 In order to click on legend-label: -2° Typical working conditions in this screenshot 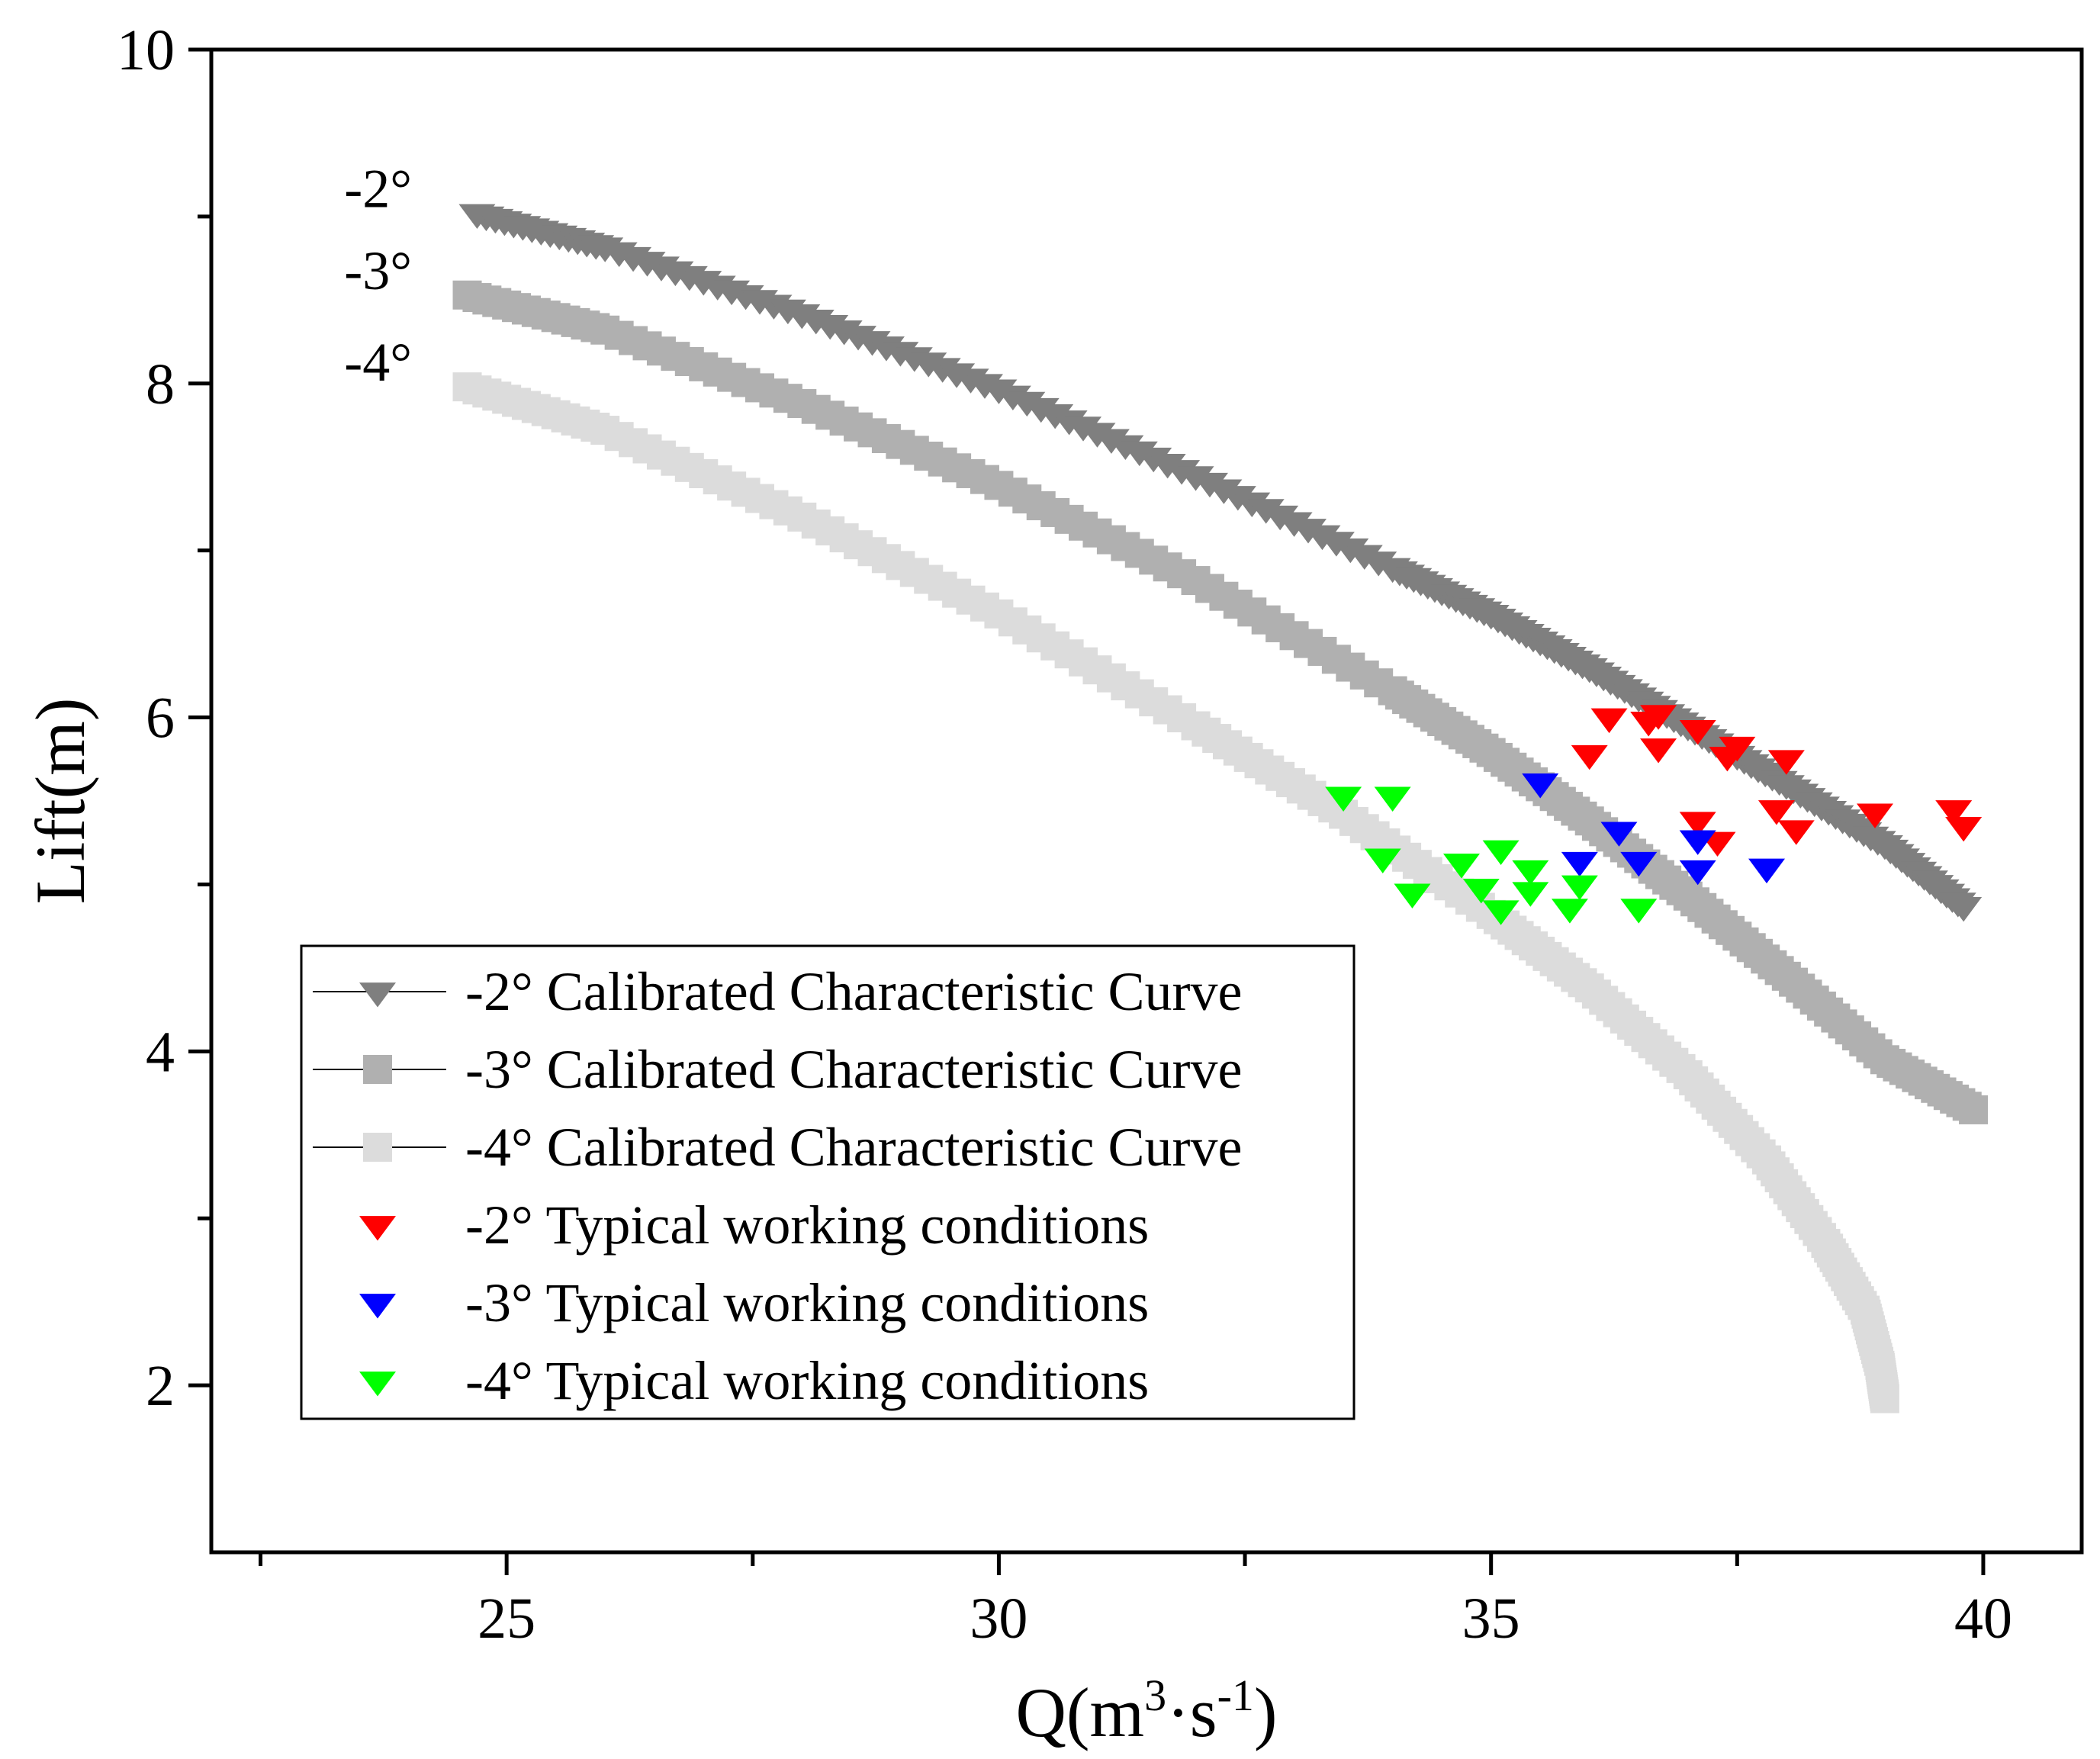, I will do `click(807, 1225)`.